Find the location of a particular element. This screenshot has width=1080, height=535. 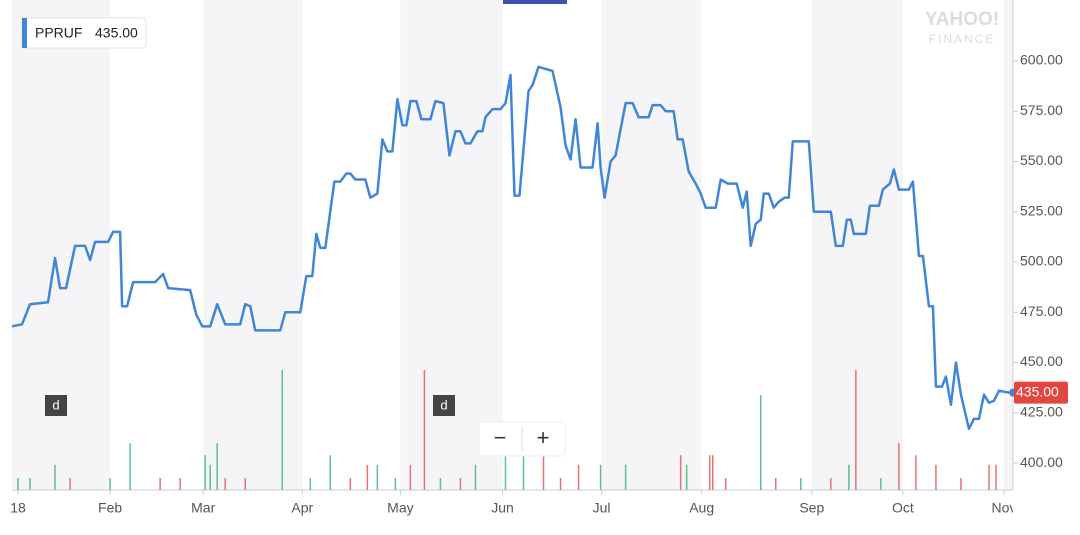

x-tick-label: 18 is located at coordinates (18, 508).